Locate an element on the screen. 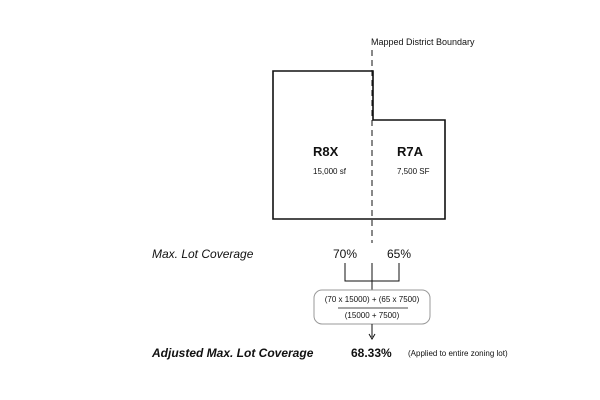 This screenshot has width=600, height=400. adjusted-coverage-label: Adjusted Max. Lot Coverage is located at coordinates (233, 353).